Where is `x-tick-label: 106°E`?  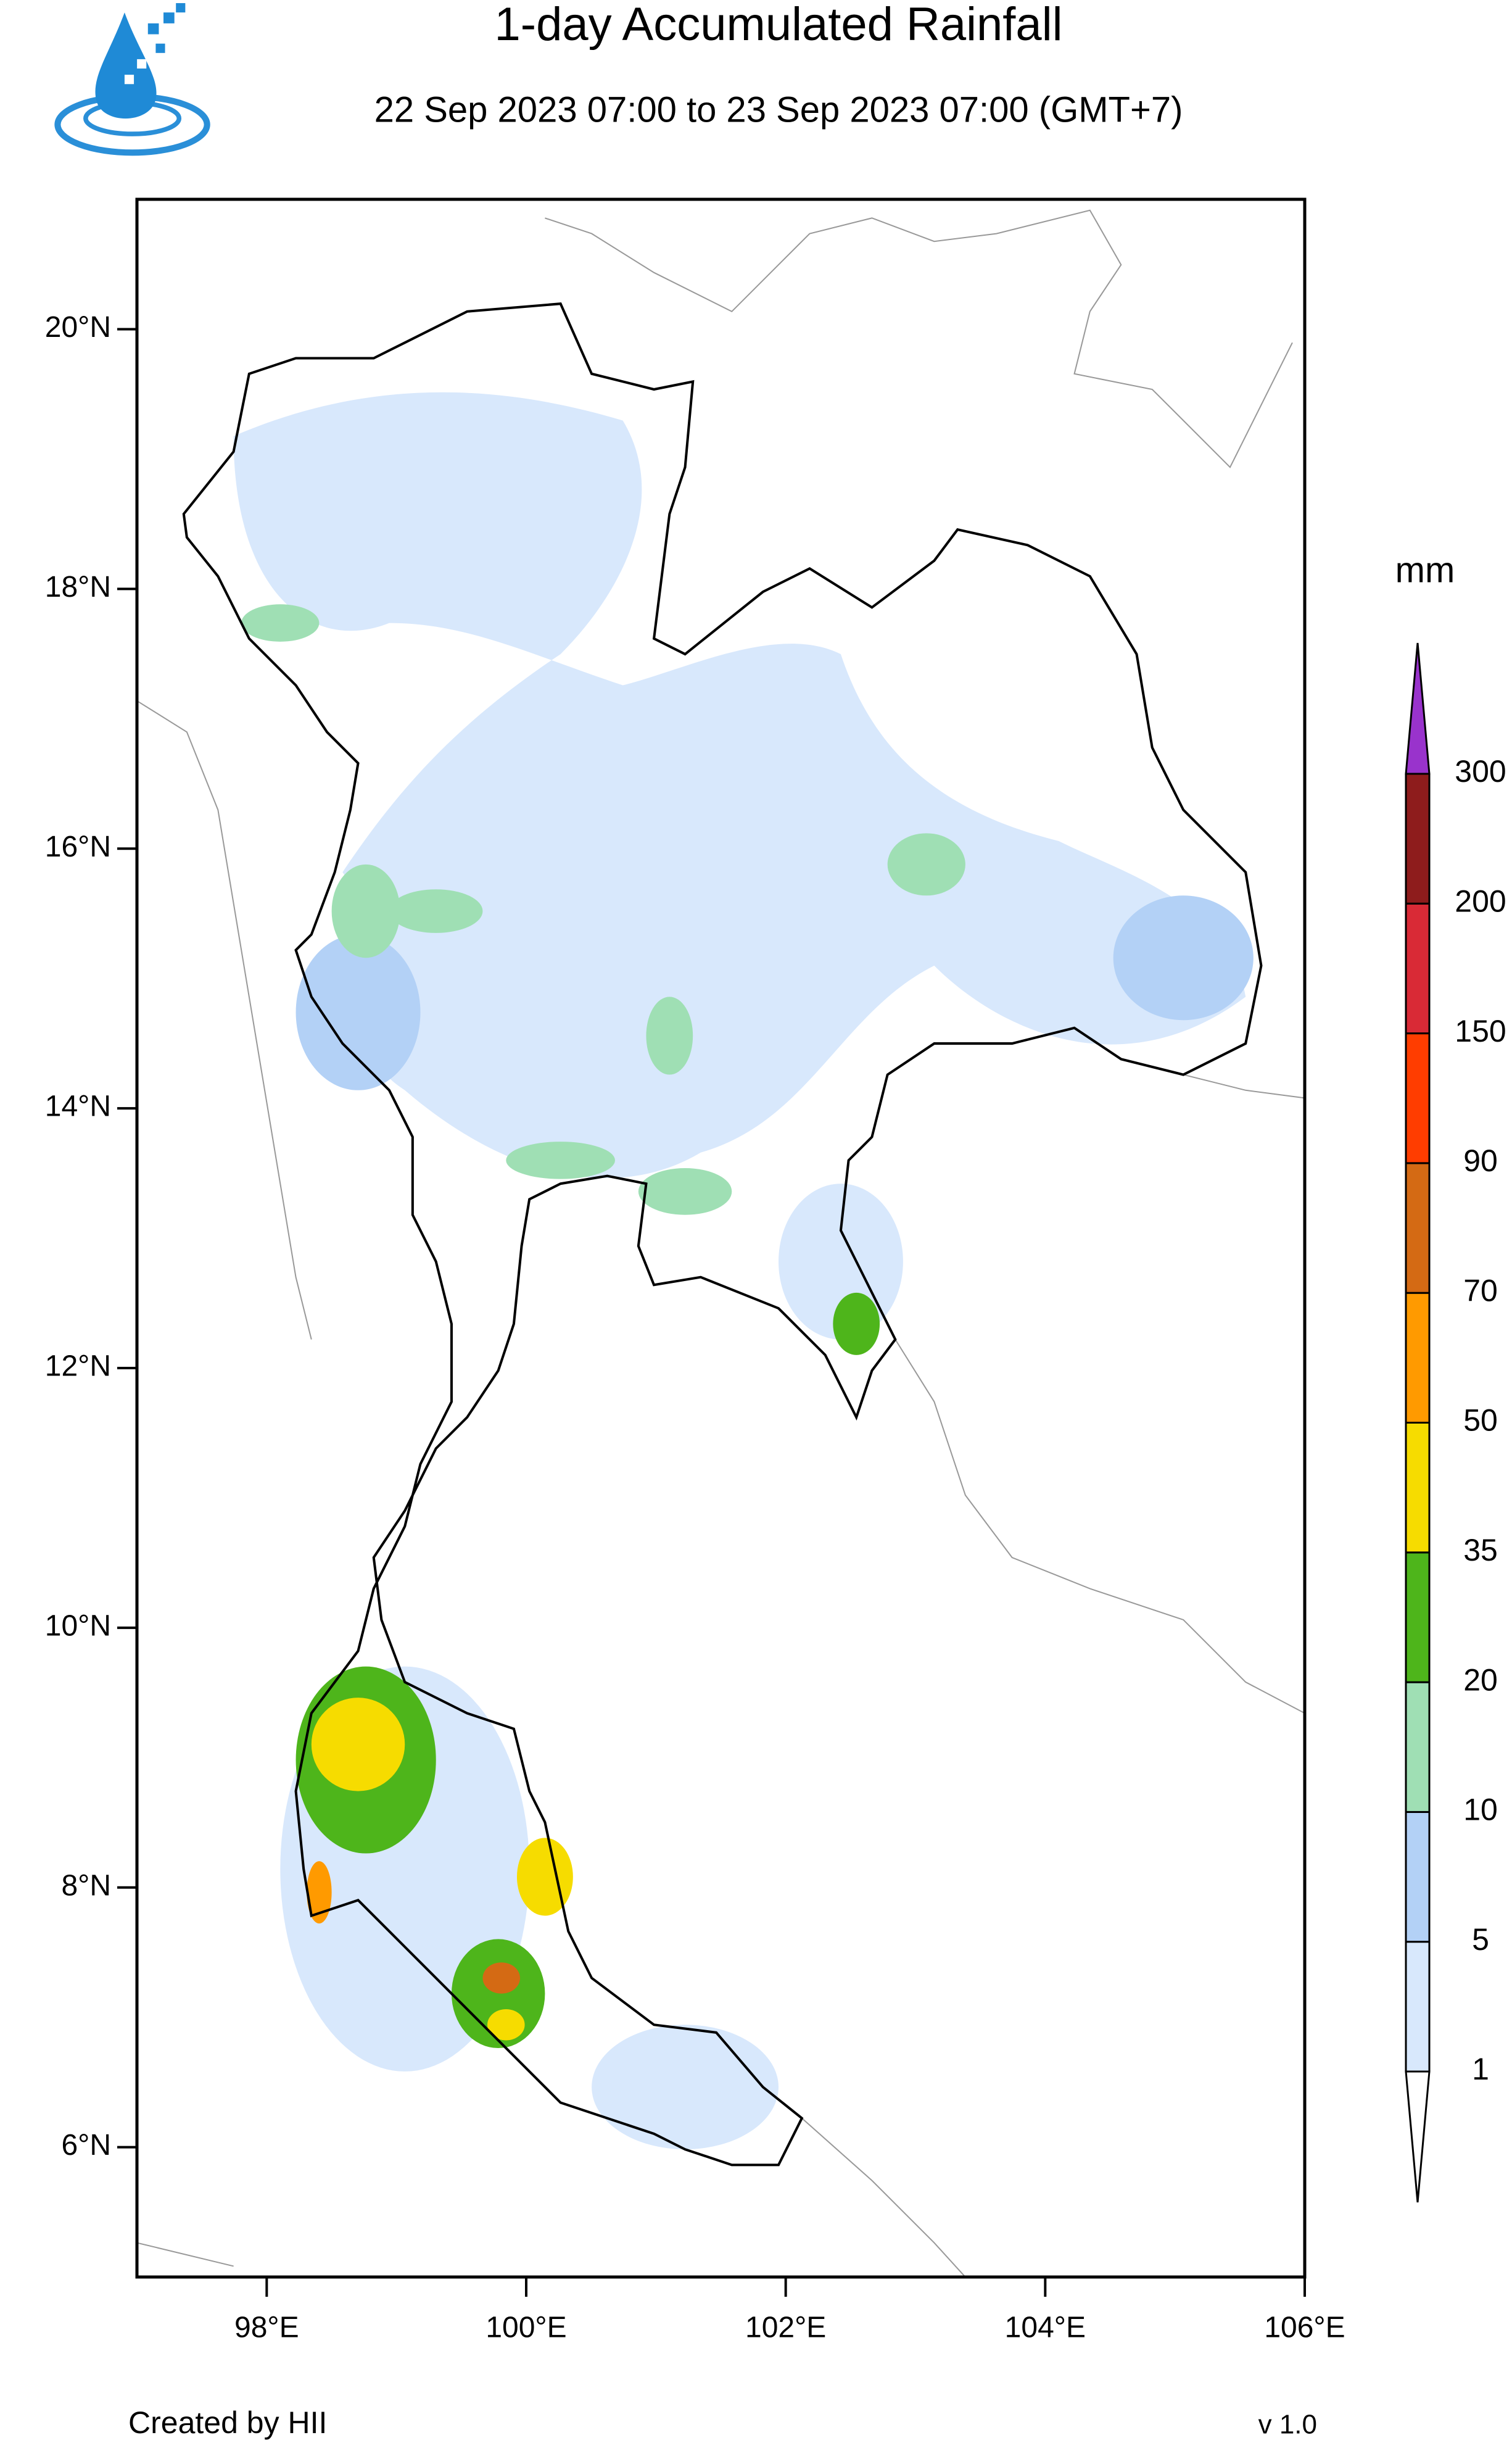
x-tick-label: 106°E is located at coordinates (1304, 2328).